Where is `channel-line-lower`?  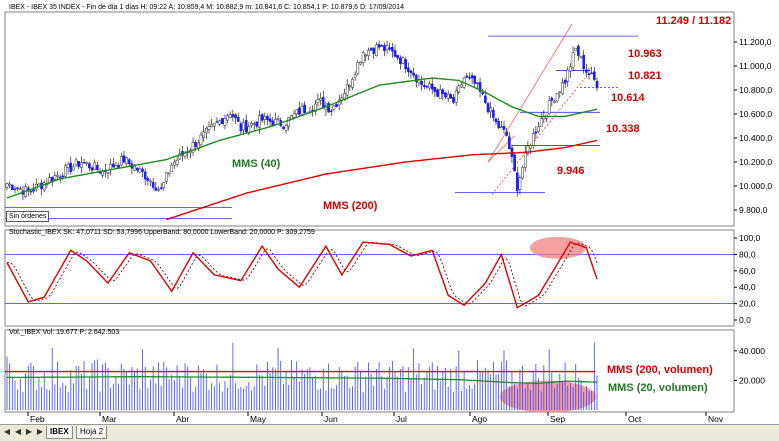
channel-line-lower is located at coordinates (538, 136).